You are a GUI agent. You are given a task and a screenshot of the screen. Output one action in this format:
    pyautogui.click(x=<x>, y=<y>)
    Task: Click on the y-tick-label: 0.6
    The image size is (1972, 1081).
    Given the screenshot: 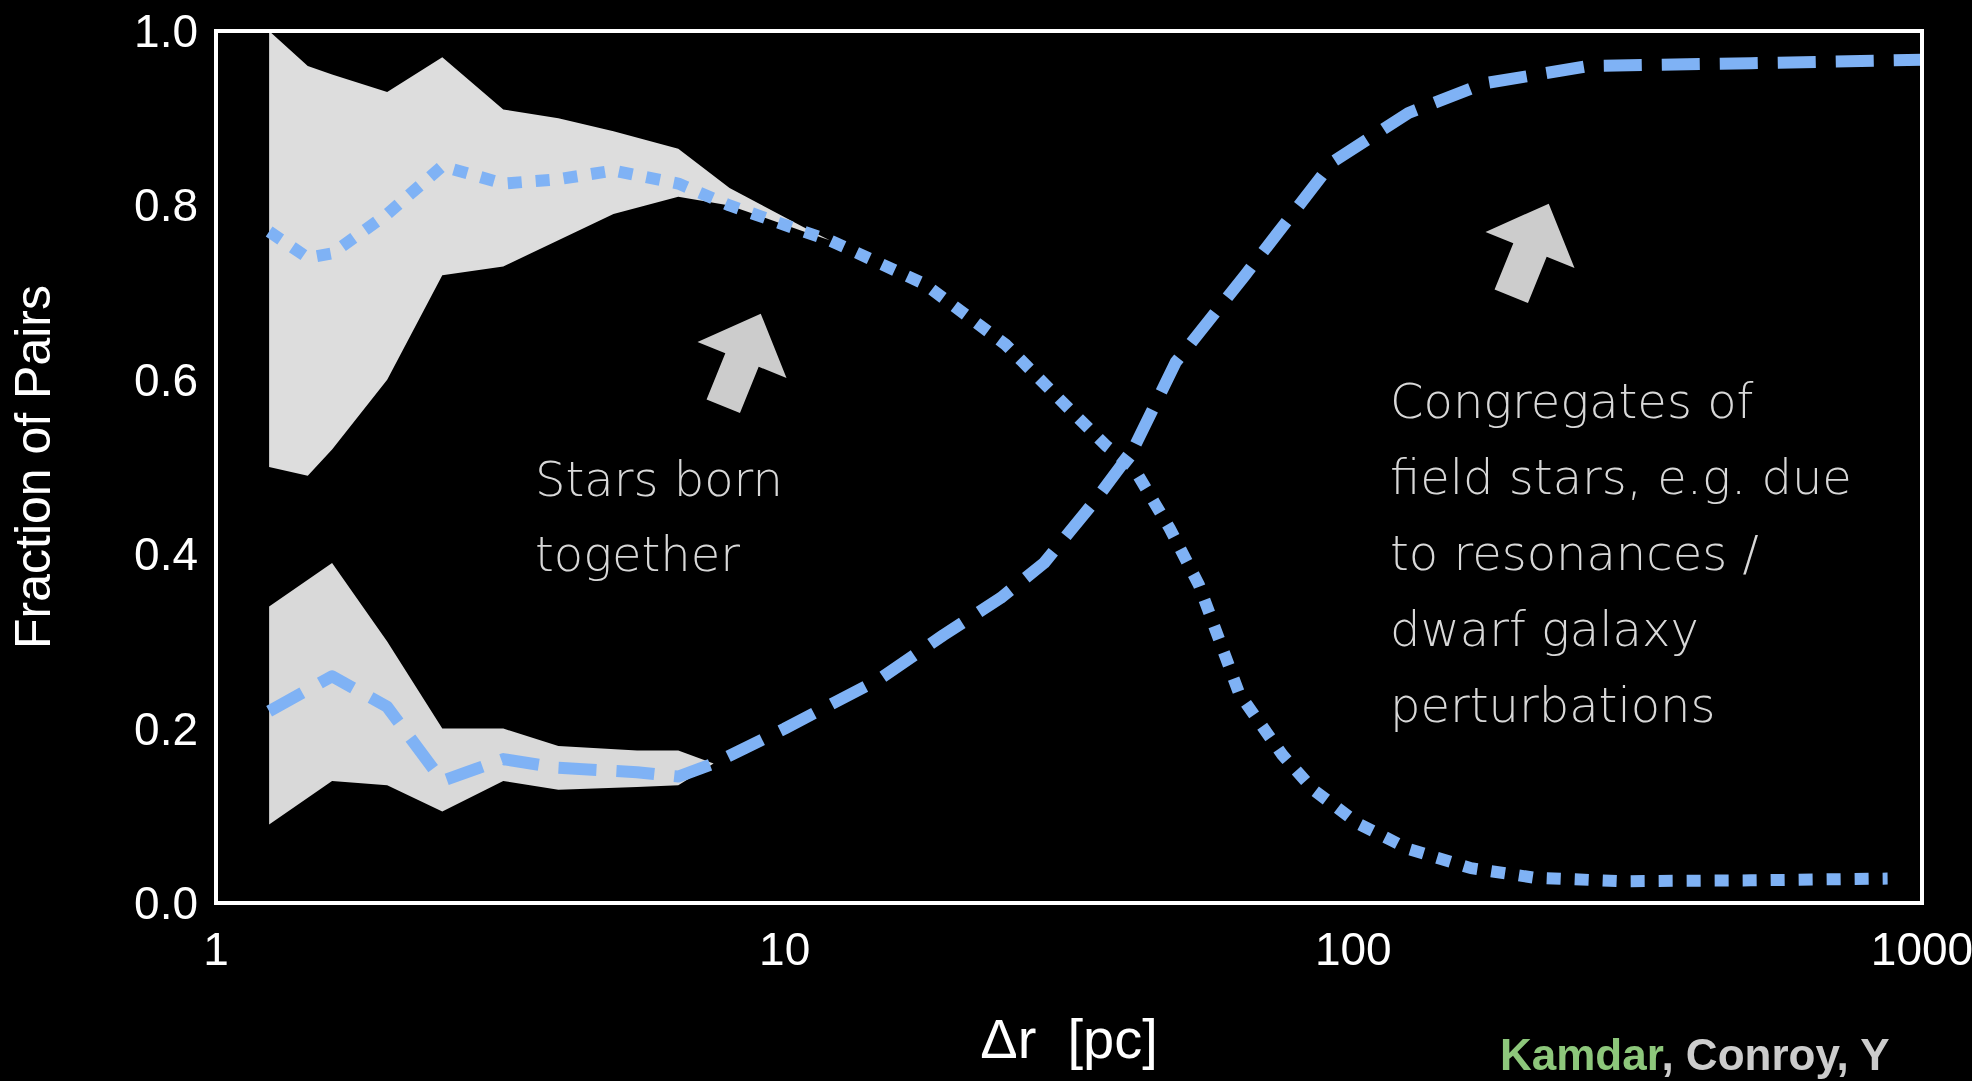 What is the action you would take?
    pyautogui.click(x=166, y=379)
    